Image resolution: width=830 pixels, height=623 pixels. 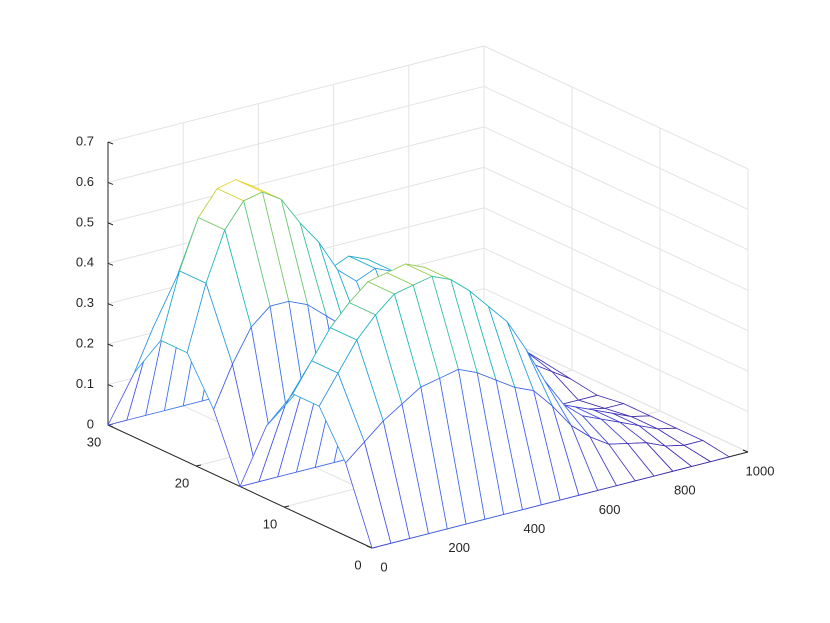 I want to click on x-tick-label: 1000, so click(x=760, y=470).